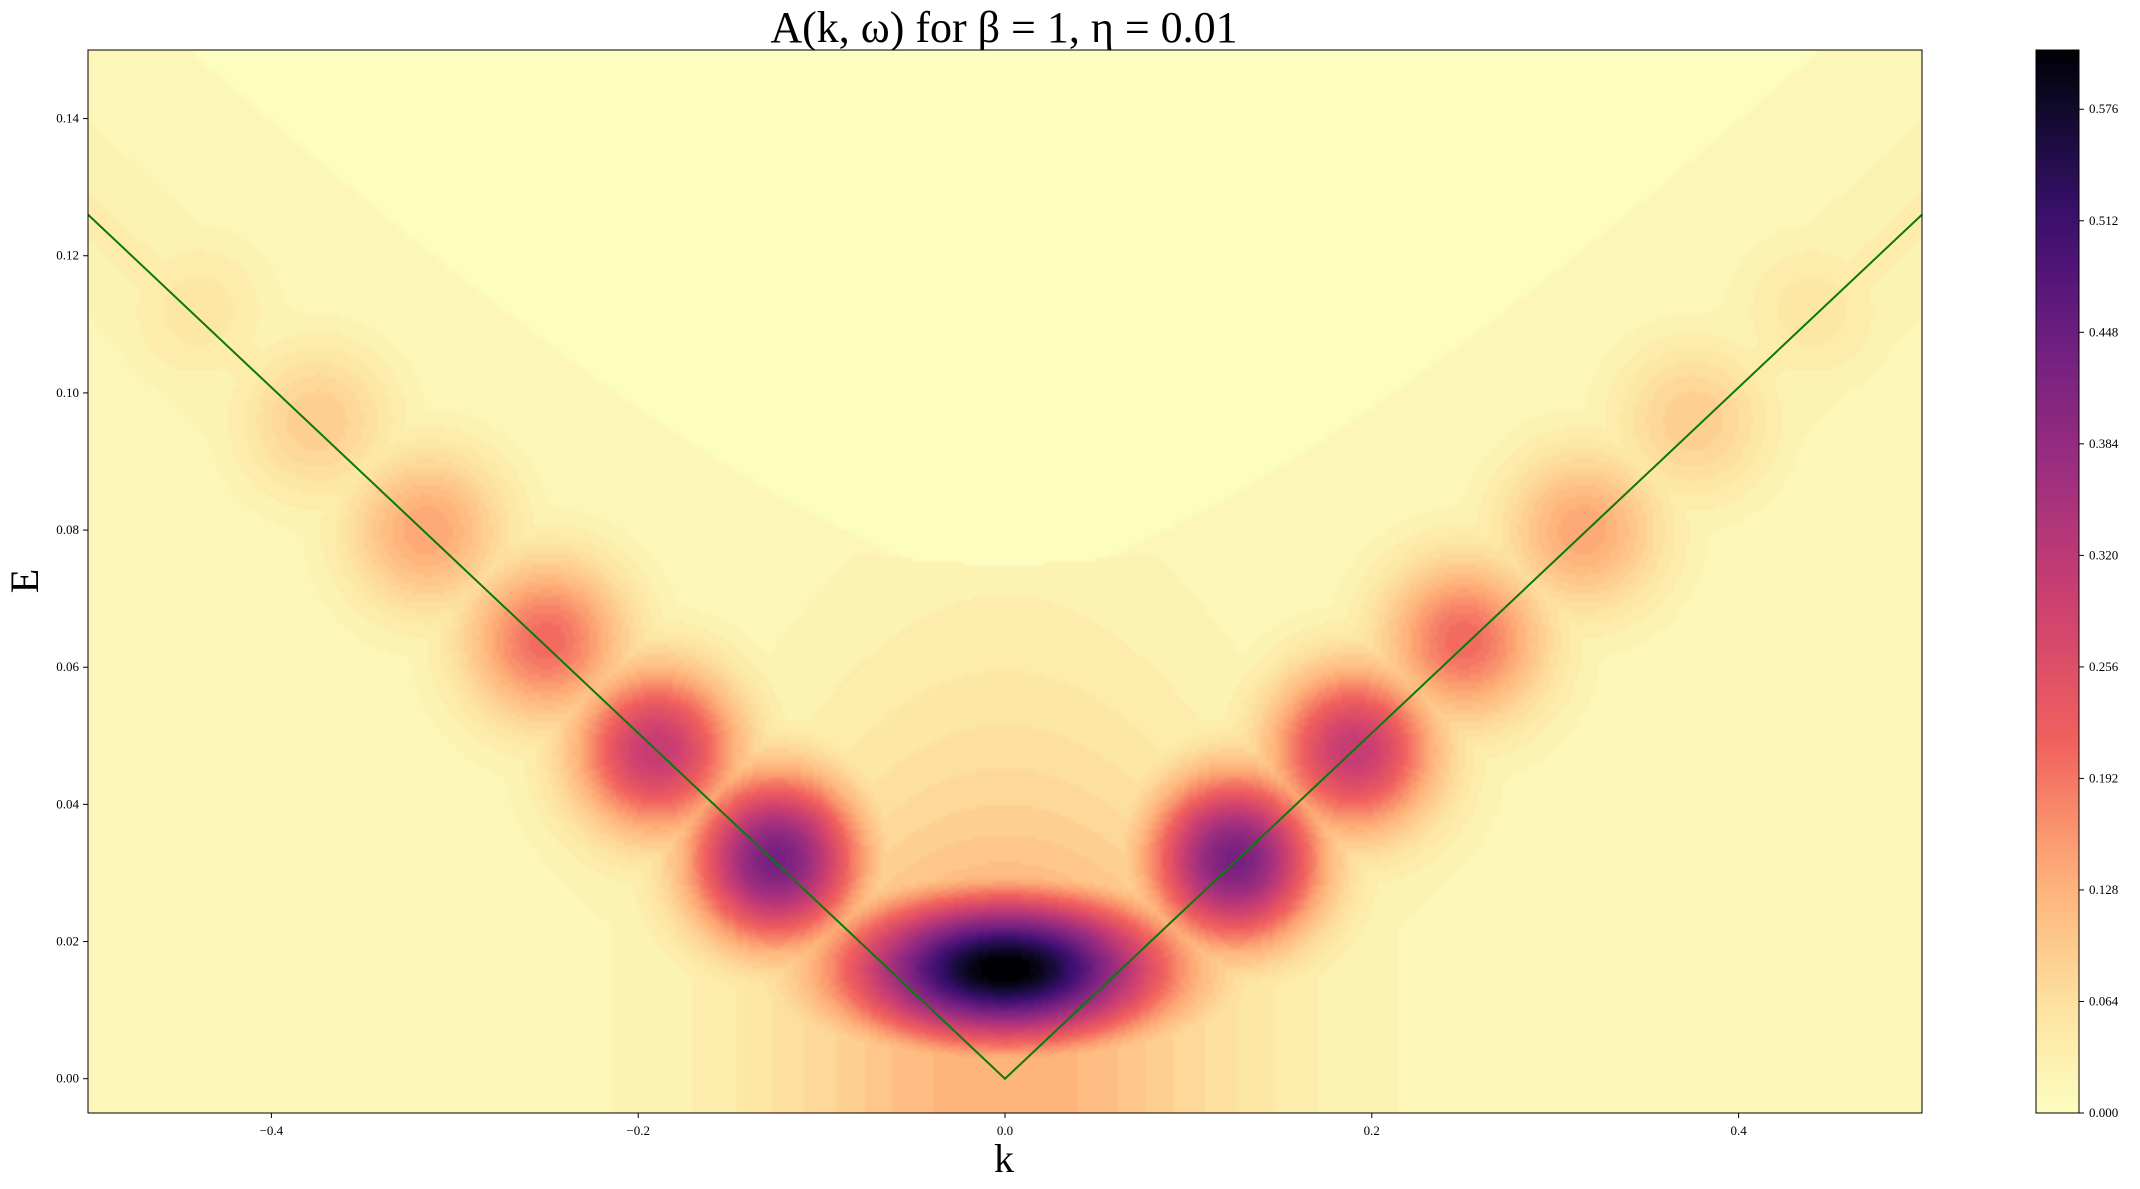 This screenshot has height=1189, width=2140. What do you see at coordinates (67, 1078) in the screenshot?
I see `y-tick-label: 0.00` at bounding box center [67, 1078].